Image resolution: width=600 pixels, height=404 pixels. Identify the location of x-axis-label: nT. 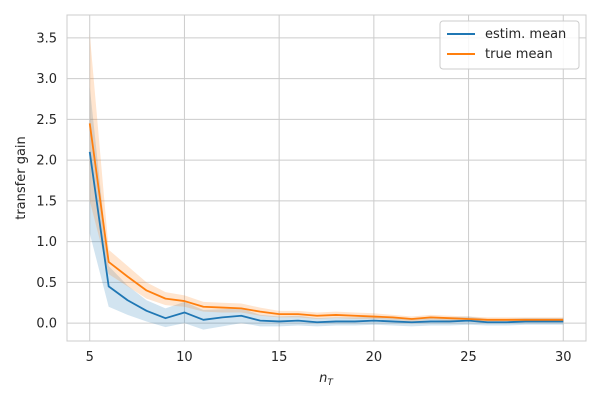
(326, 379).